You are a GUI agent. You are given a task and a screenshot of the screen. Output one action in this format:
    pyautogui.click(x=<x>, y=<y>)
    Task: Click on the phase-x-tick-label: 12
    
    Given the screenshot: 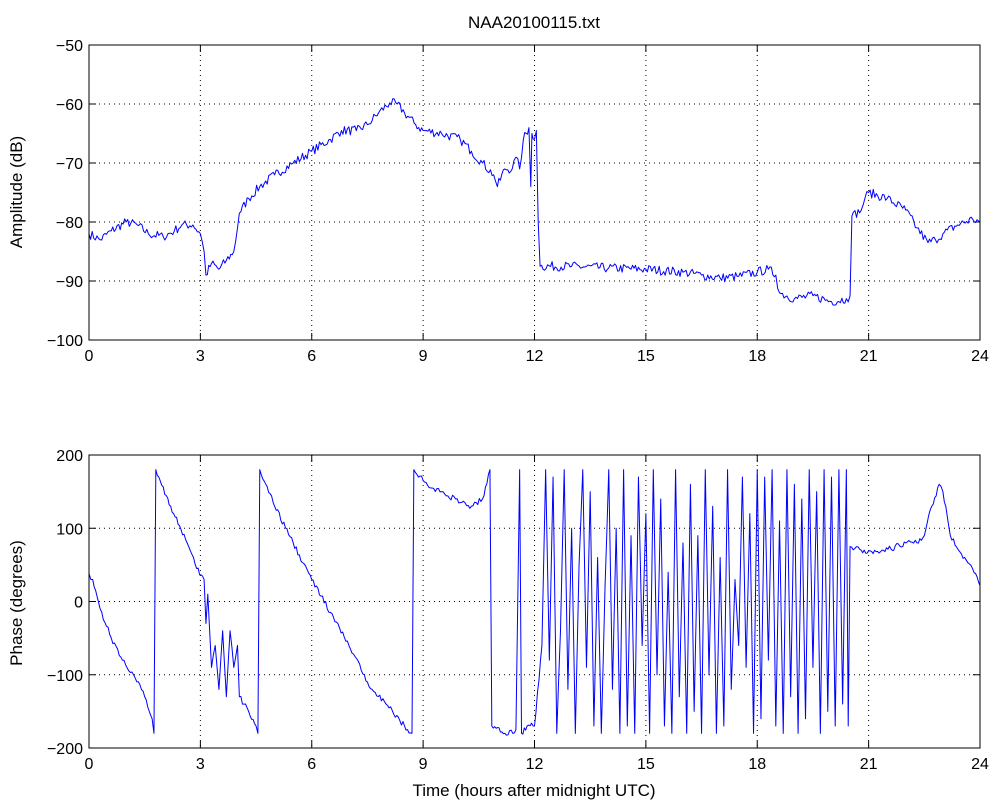 What is the action you would take?
    pyautogui.click(x=535, y=764)
    